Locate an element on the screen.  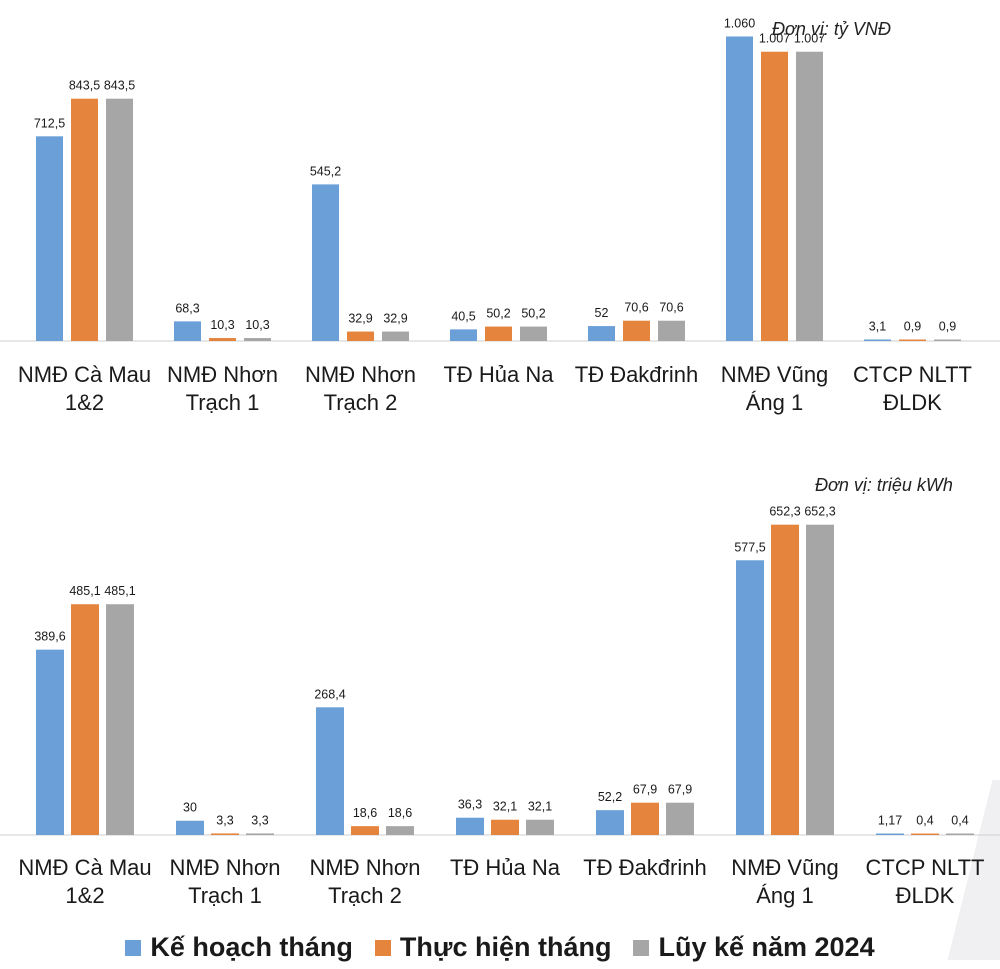
category-label-2: NMĐ Nhơn Trạch 2 is located at coordinates (365, 881).